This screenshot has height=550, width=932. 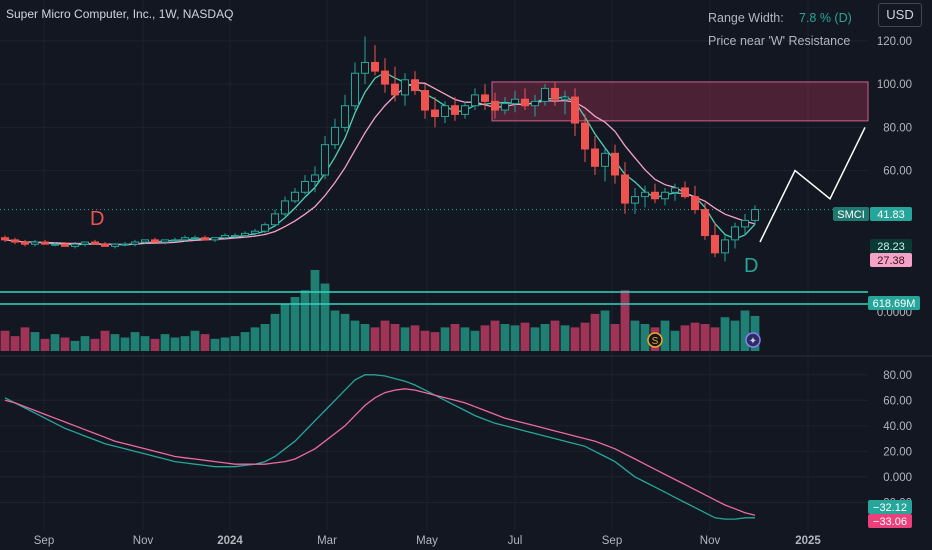 I want to click on price-tick-label: 60.00, so click(x=897, y=172).